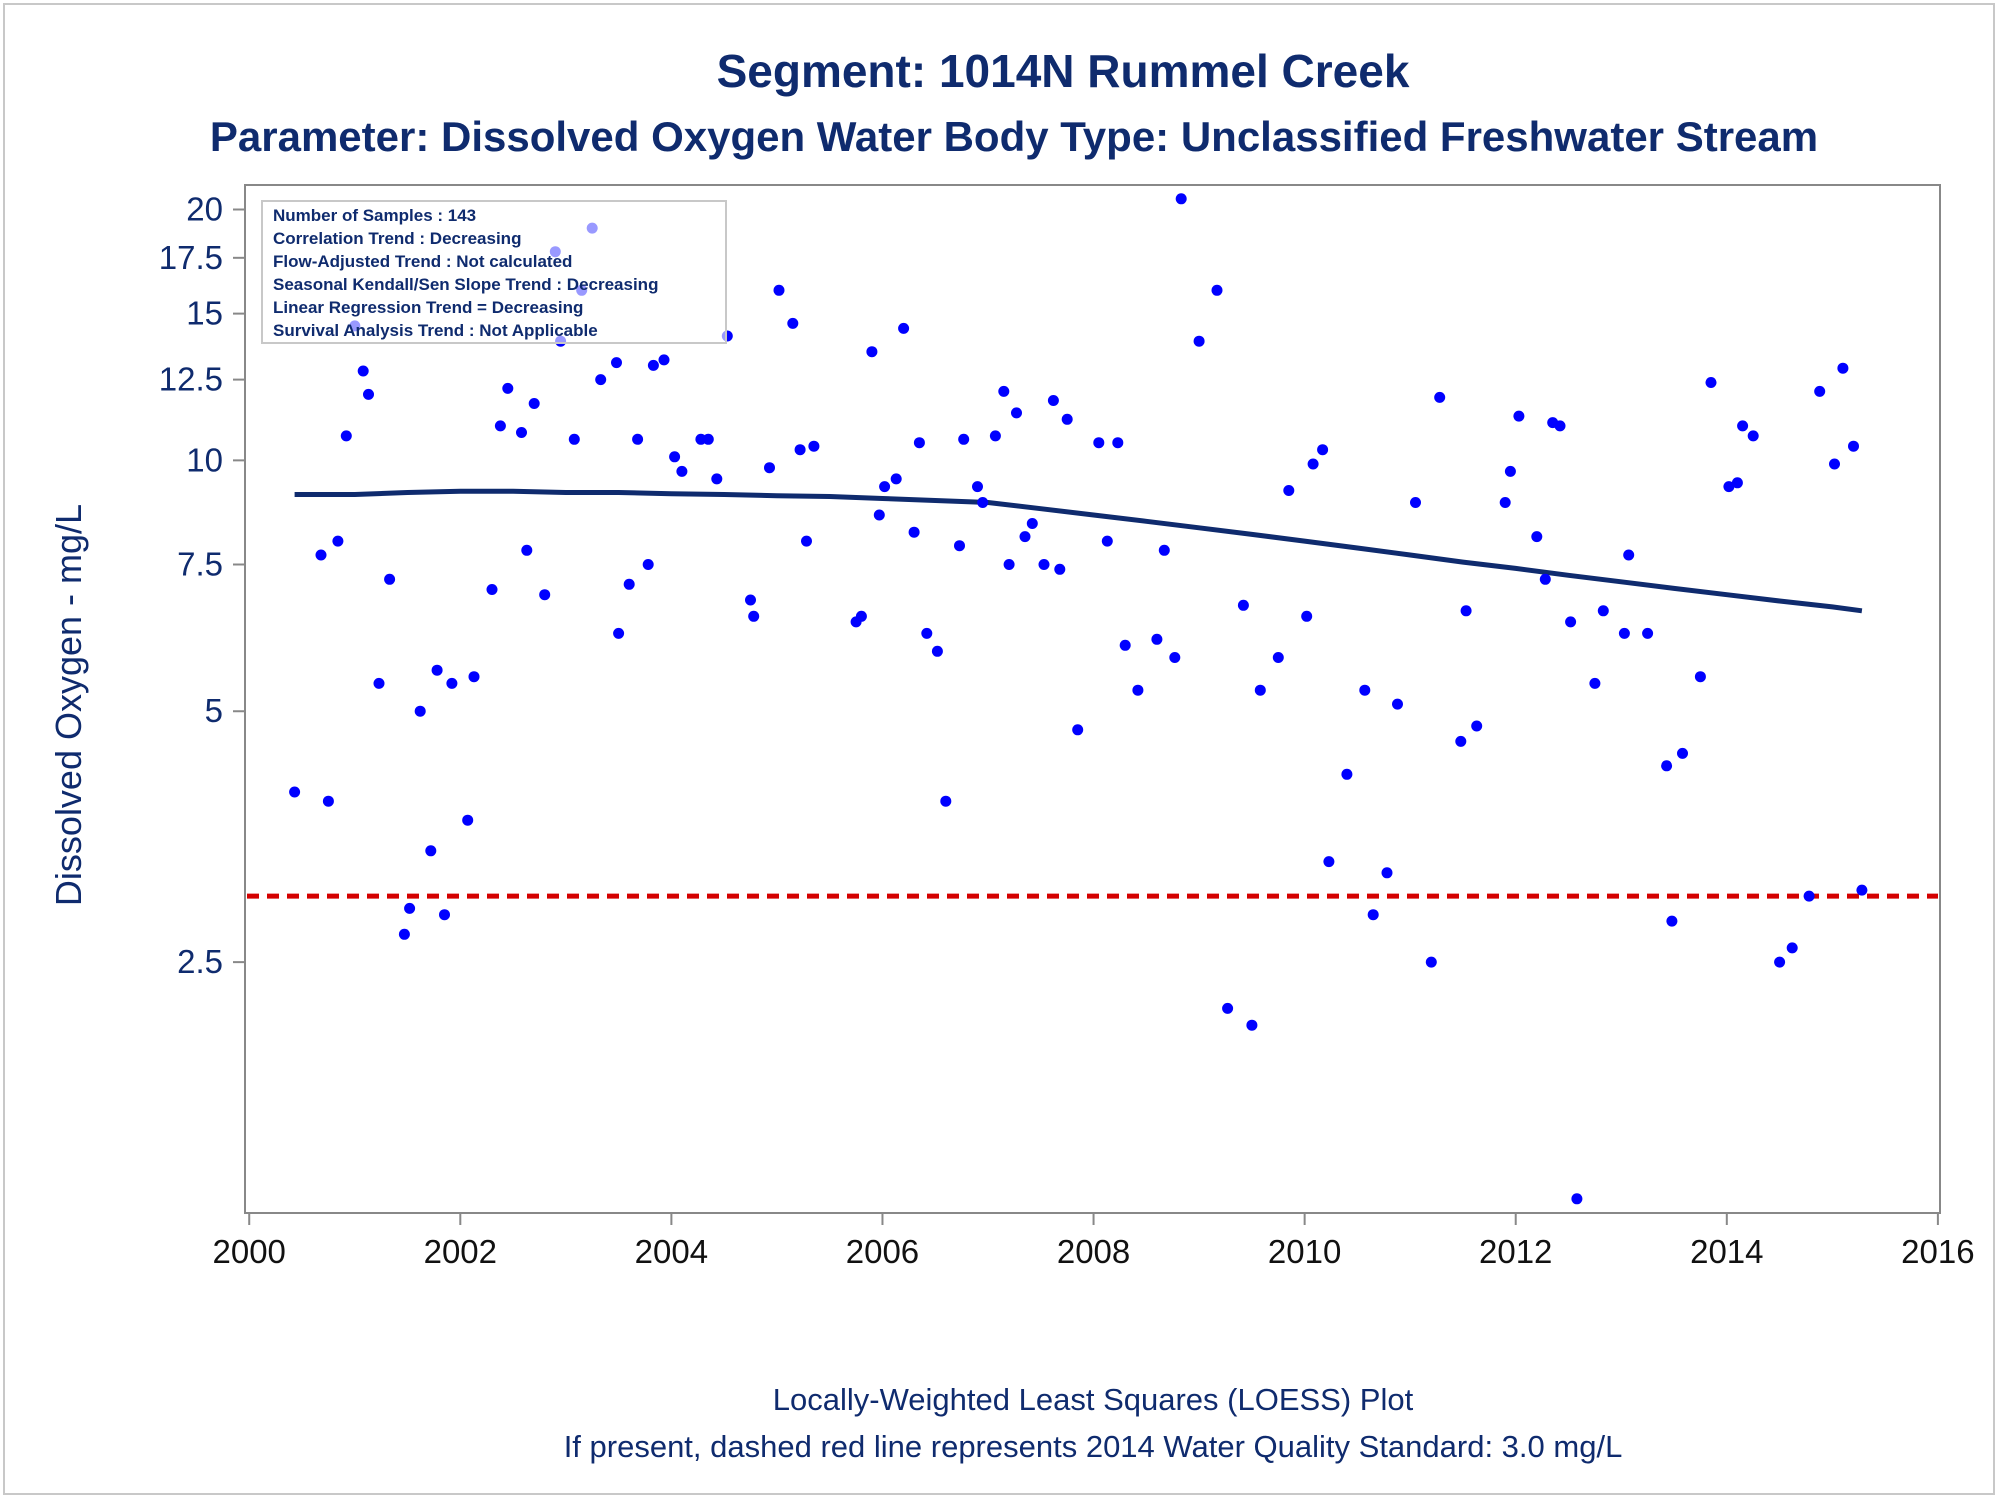 This screenshot has width=2000, height=1500. Describe the element at coordinates (200, 563) in the screenshot. I see `y-tick-label-7.5: 7.5` at that location.